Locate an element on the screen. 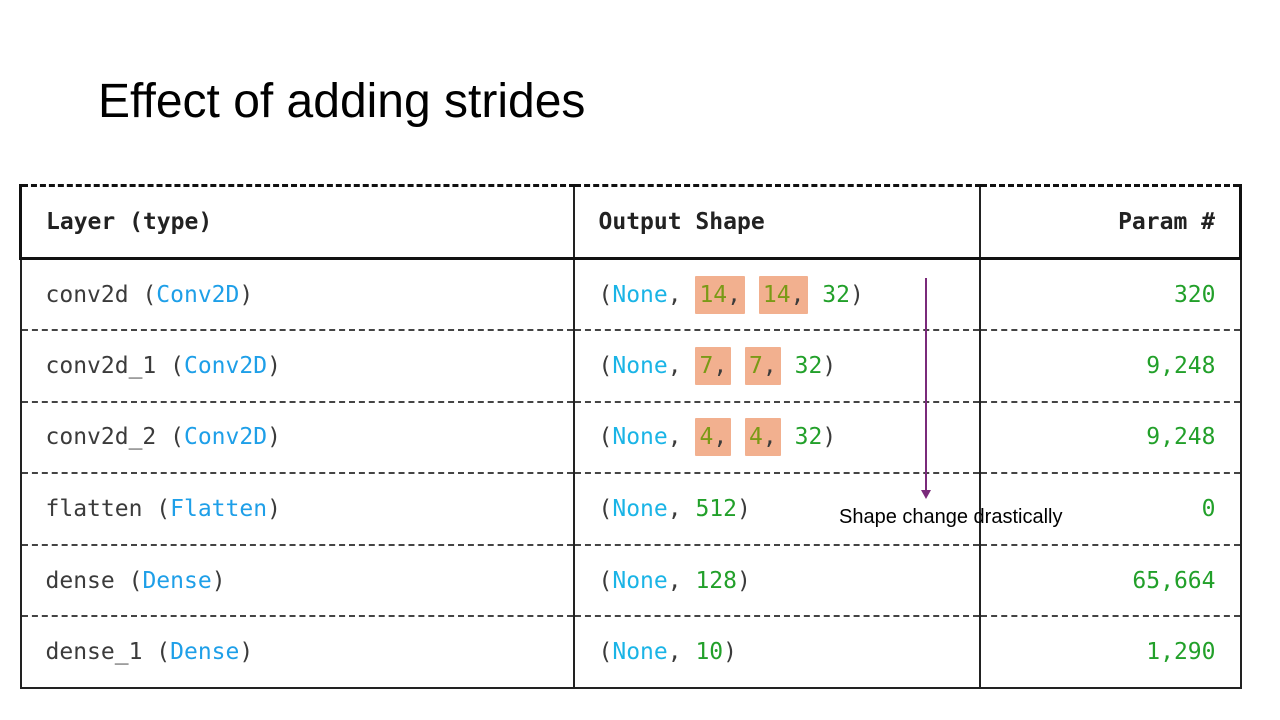 This screenshot has width=1280, height=720. table-header-row: Layer (type) Output Shape Param # is located at coordinates (630, 222).